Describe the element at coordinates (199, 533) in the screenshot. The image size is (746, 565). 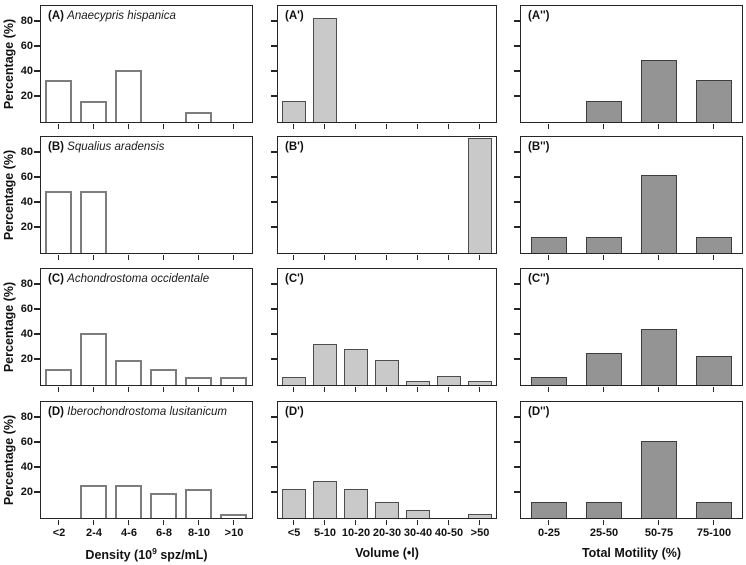
I see `x-tick-label-8-10: 8-10` at that location.